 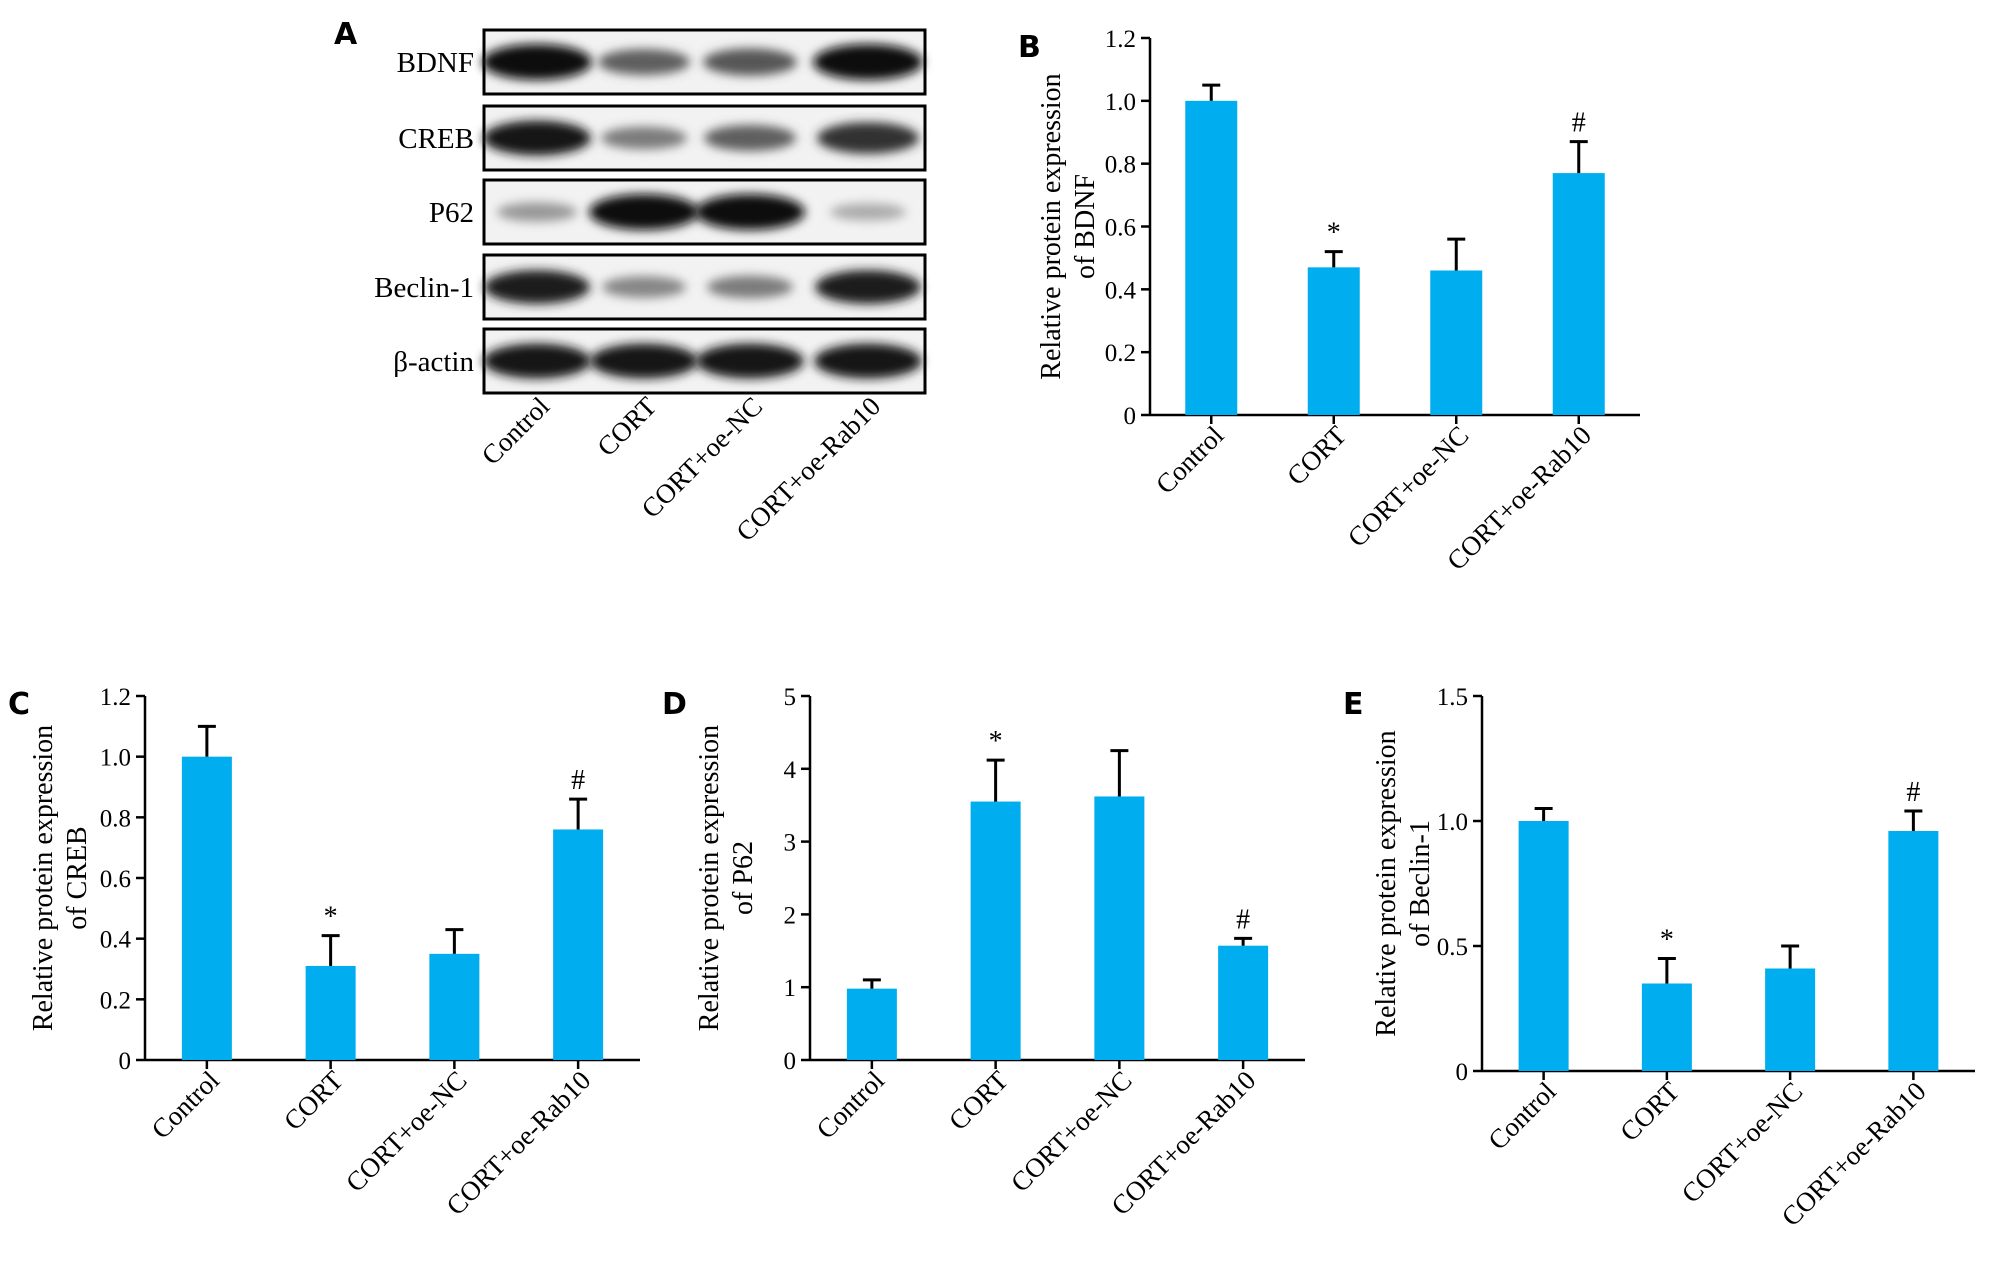 I want to click on panel-letter-d: D, so click(x=674, y=704).